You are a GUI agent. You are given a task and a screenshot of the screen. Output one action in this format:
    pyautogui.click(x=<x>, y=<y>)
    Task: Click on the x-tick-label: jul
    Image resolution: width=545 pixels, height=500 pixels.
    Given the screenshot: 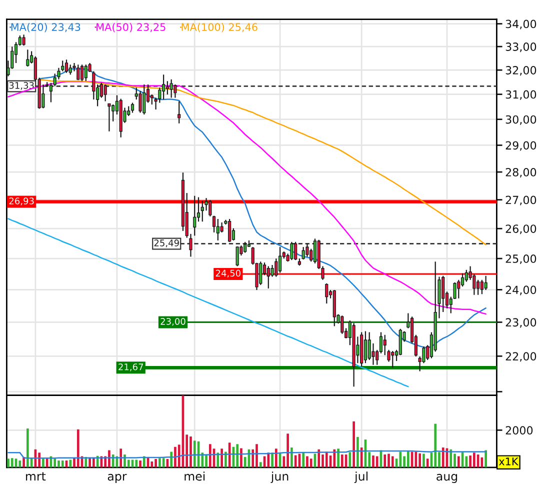 What is the action you would take?
    pyautogui.click(x=361, y=477)
    